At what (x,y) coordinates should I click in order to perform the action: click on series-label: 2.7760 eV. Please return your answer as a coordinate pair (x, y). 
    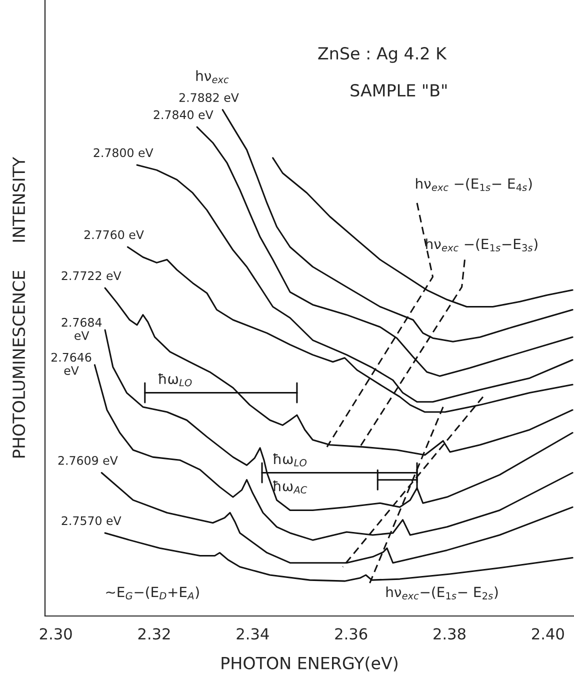
    Looking at the image, I should click on (114, 235).